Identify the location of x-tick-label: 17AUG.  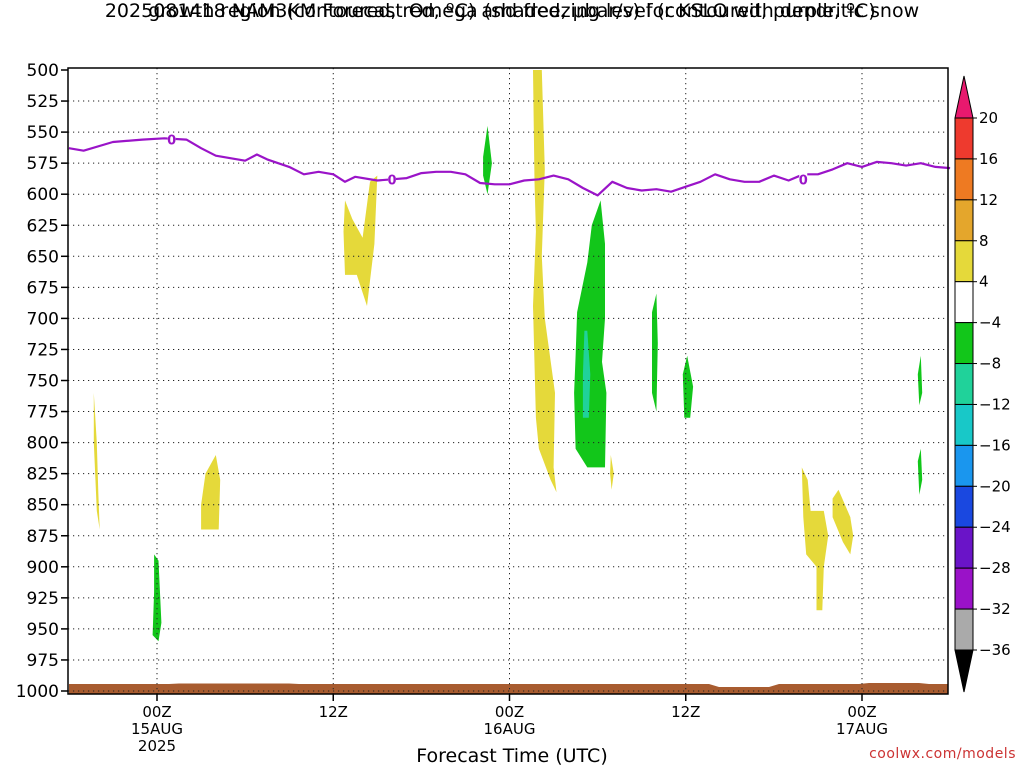
(862, 729).